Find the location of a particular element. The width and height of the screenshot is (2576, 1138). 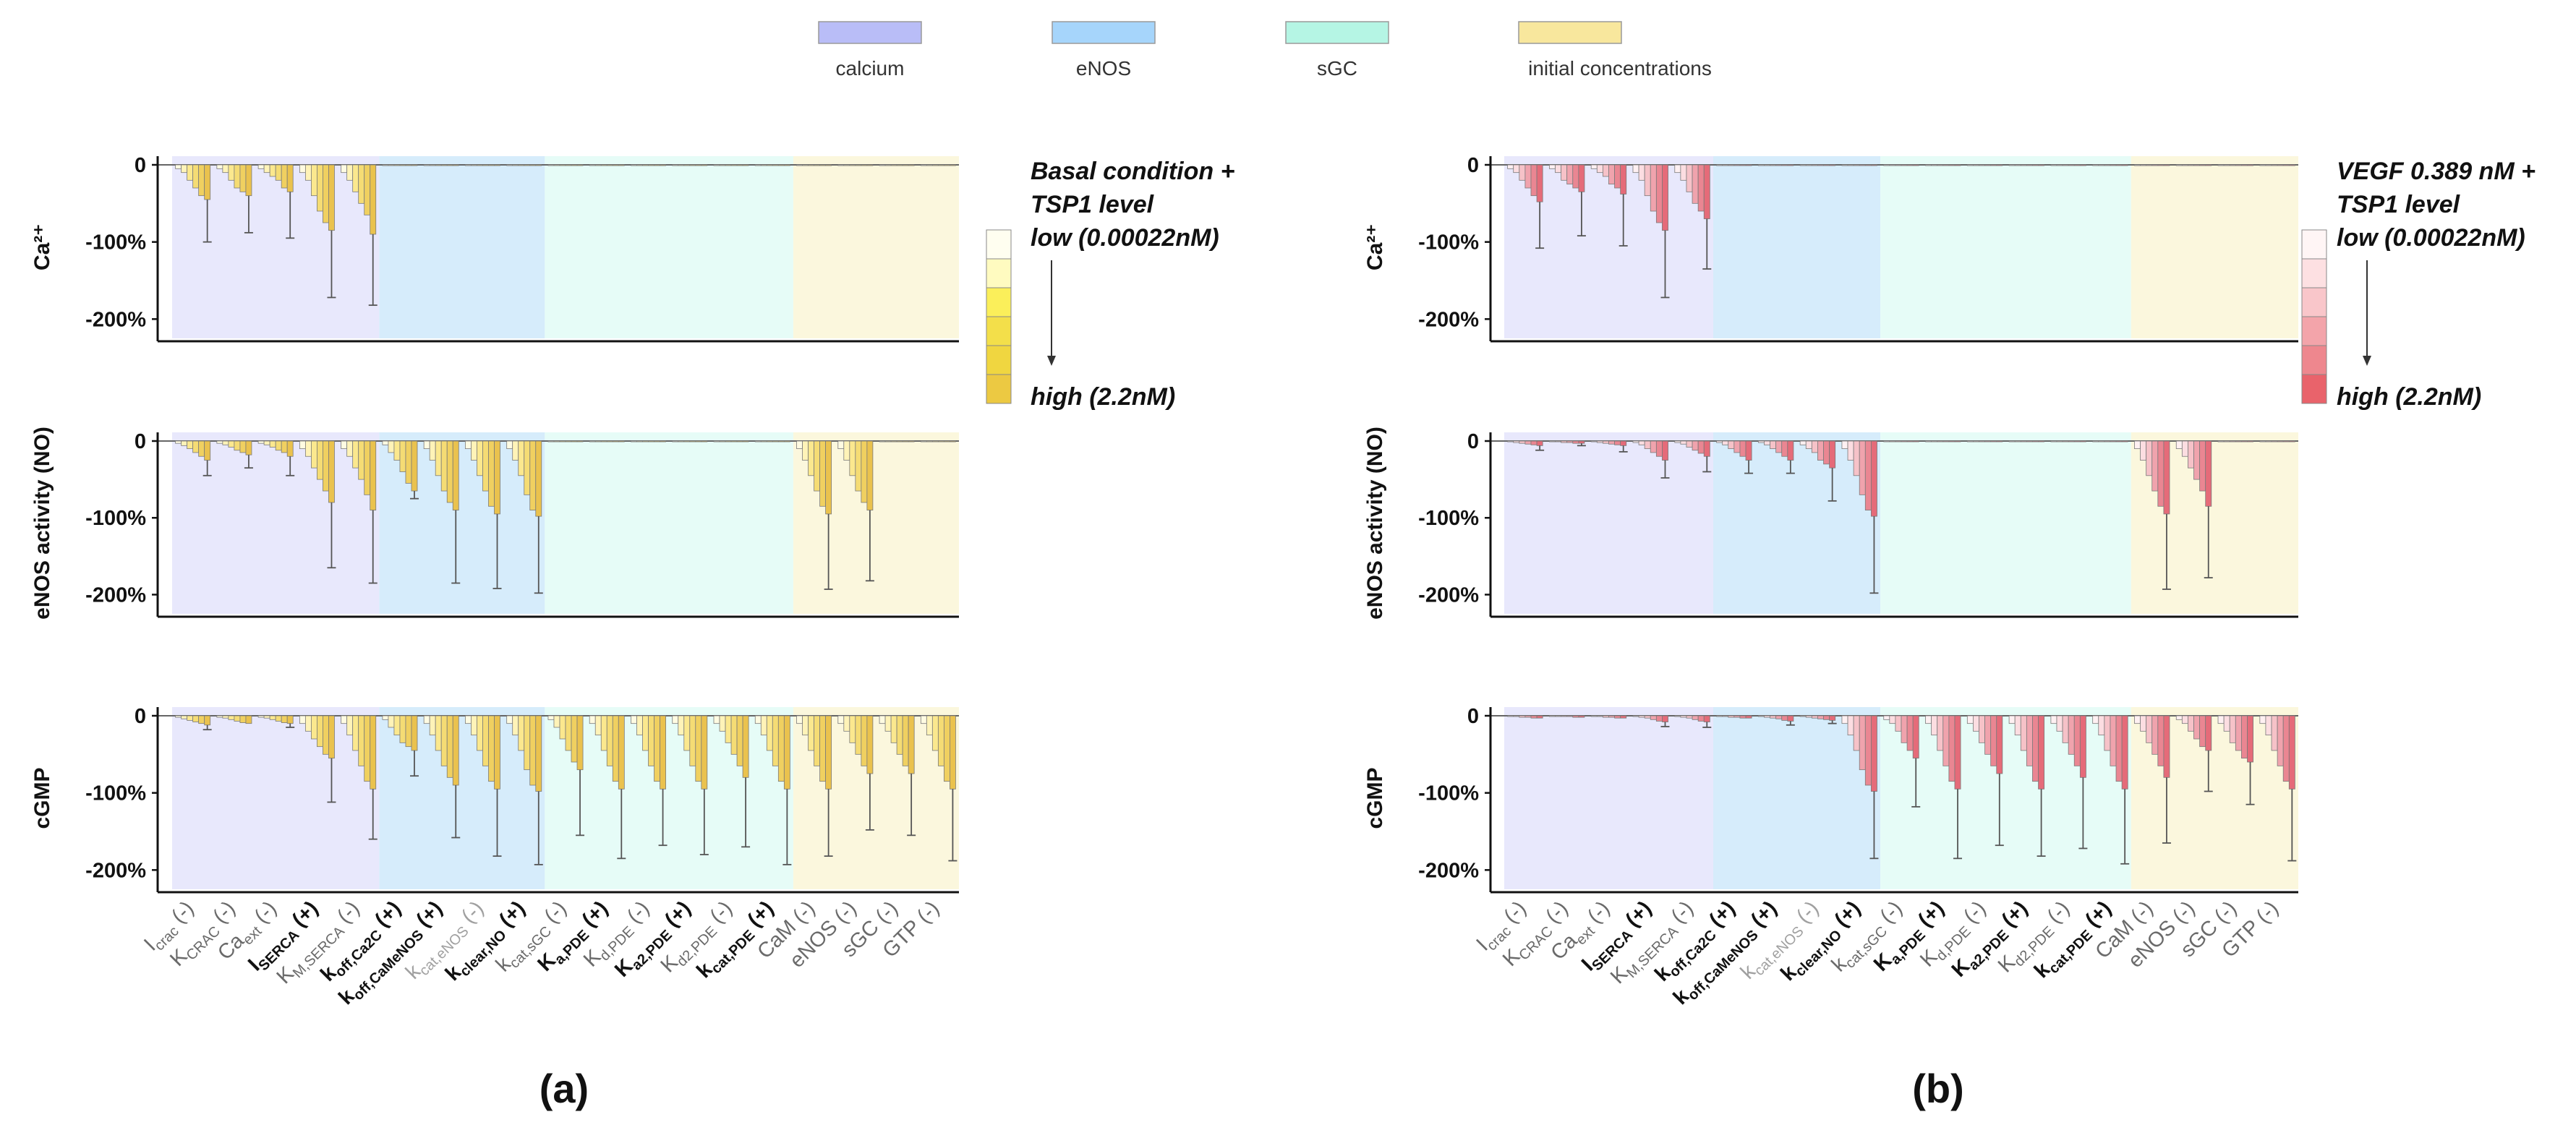

group-band-eNOS is located at coordinates (1797, 247).